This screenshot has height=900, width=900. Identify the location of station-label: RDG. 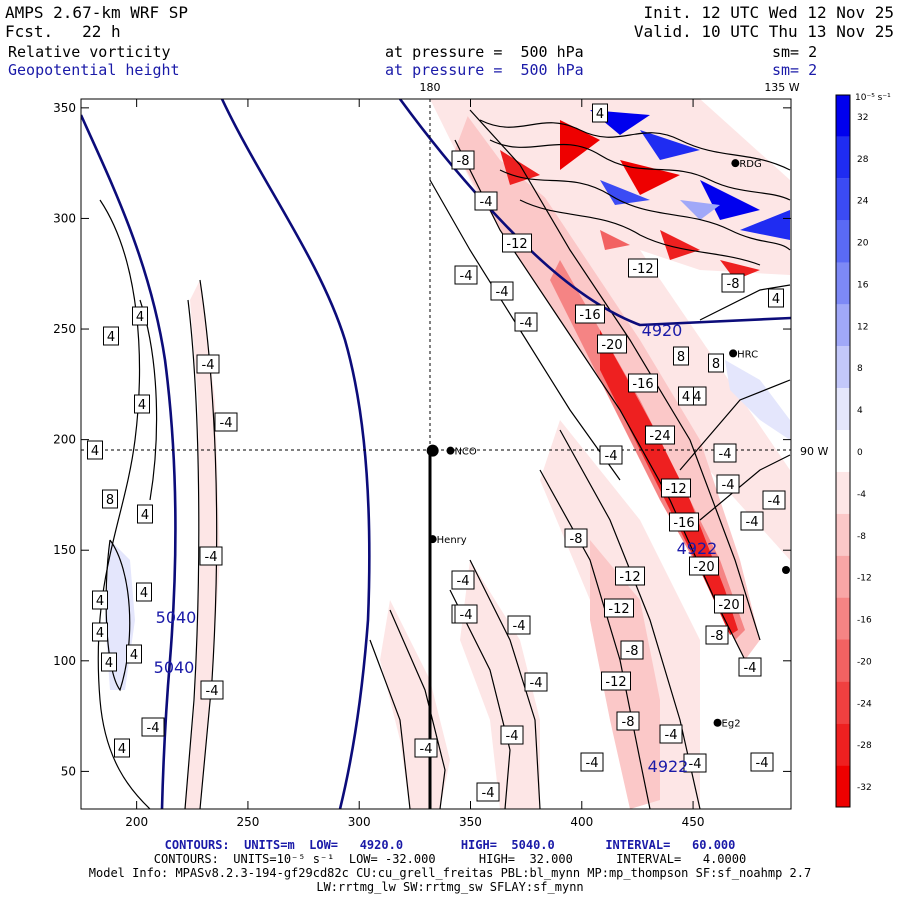
(750, 164).